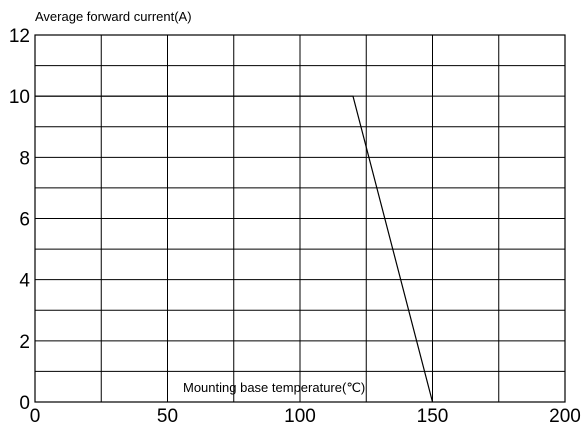 The height and width of the screenshot is (426, 585). What do you see at coordinates (24, 342) in the screenshot?
I see `y-tick-label: 2` at bounding box center [24, 342].